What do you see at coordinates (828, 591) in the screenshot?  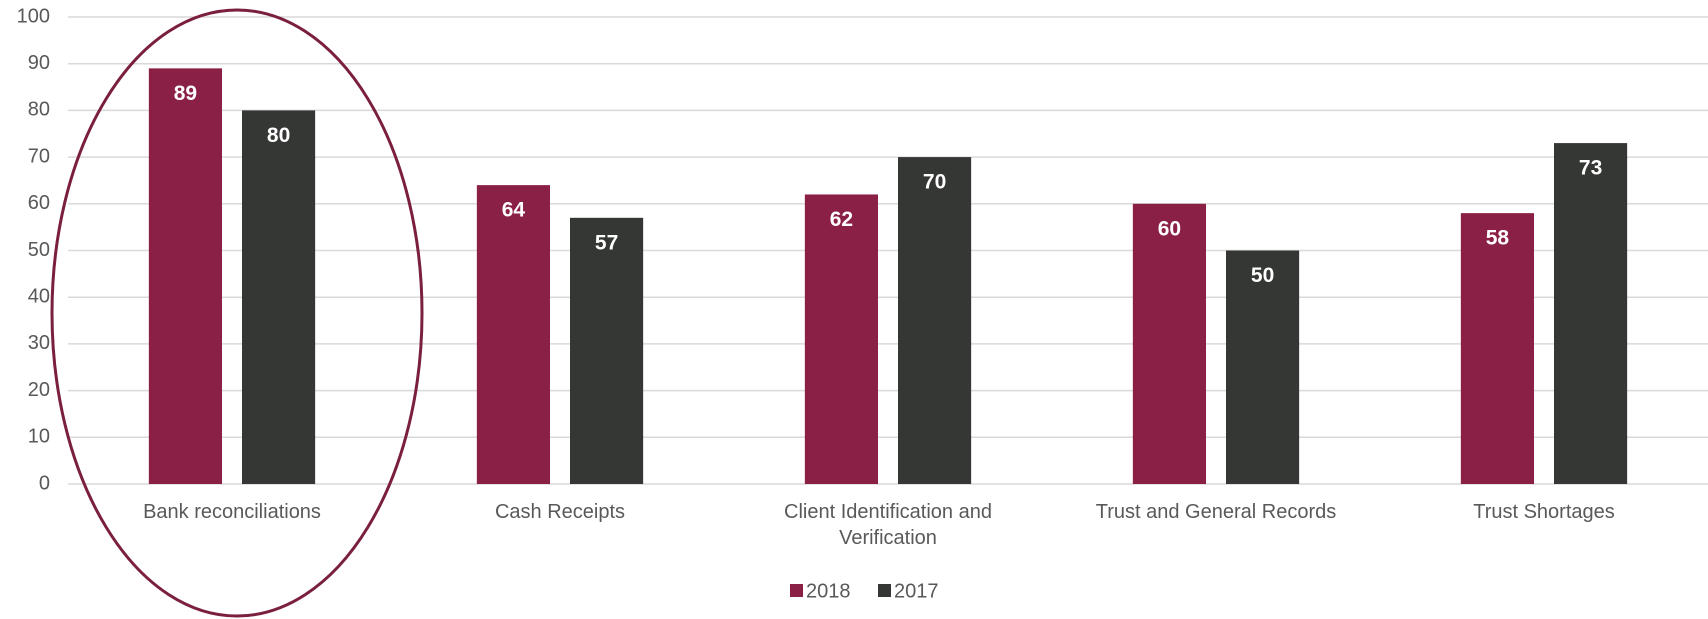 I see `legend-label: 2018` at bounding box center [828, 591].